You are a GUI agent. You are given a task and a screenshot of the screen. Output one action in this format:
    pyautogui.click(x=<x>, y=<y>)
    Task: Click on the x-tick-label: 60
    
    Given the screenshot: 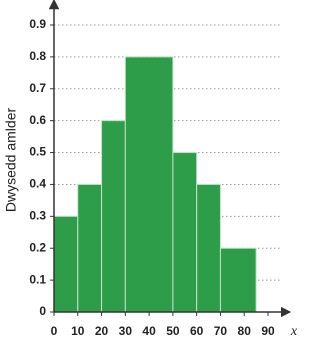 What is the action you would take?
    pyautogui.click(x=197, y=331)
    